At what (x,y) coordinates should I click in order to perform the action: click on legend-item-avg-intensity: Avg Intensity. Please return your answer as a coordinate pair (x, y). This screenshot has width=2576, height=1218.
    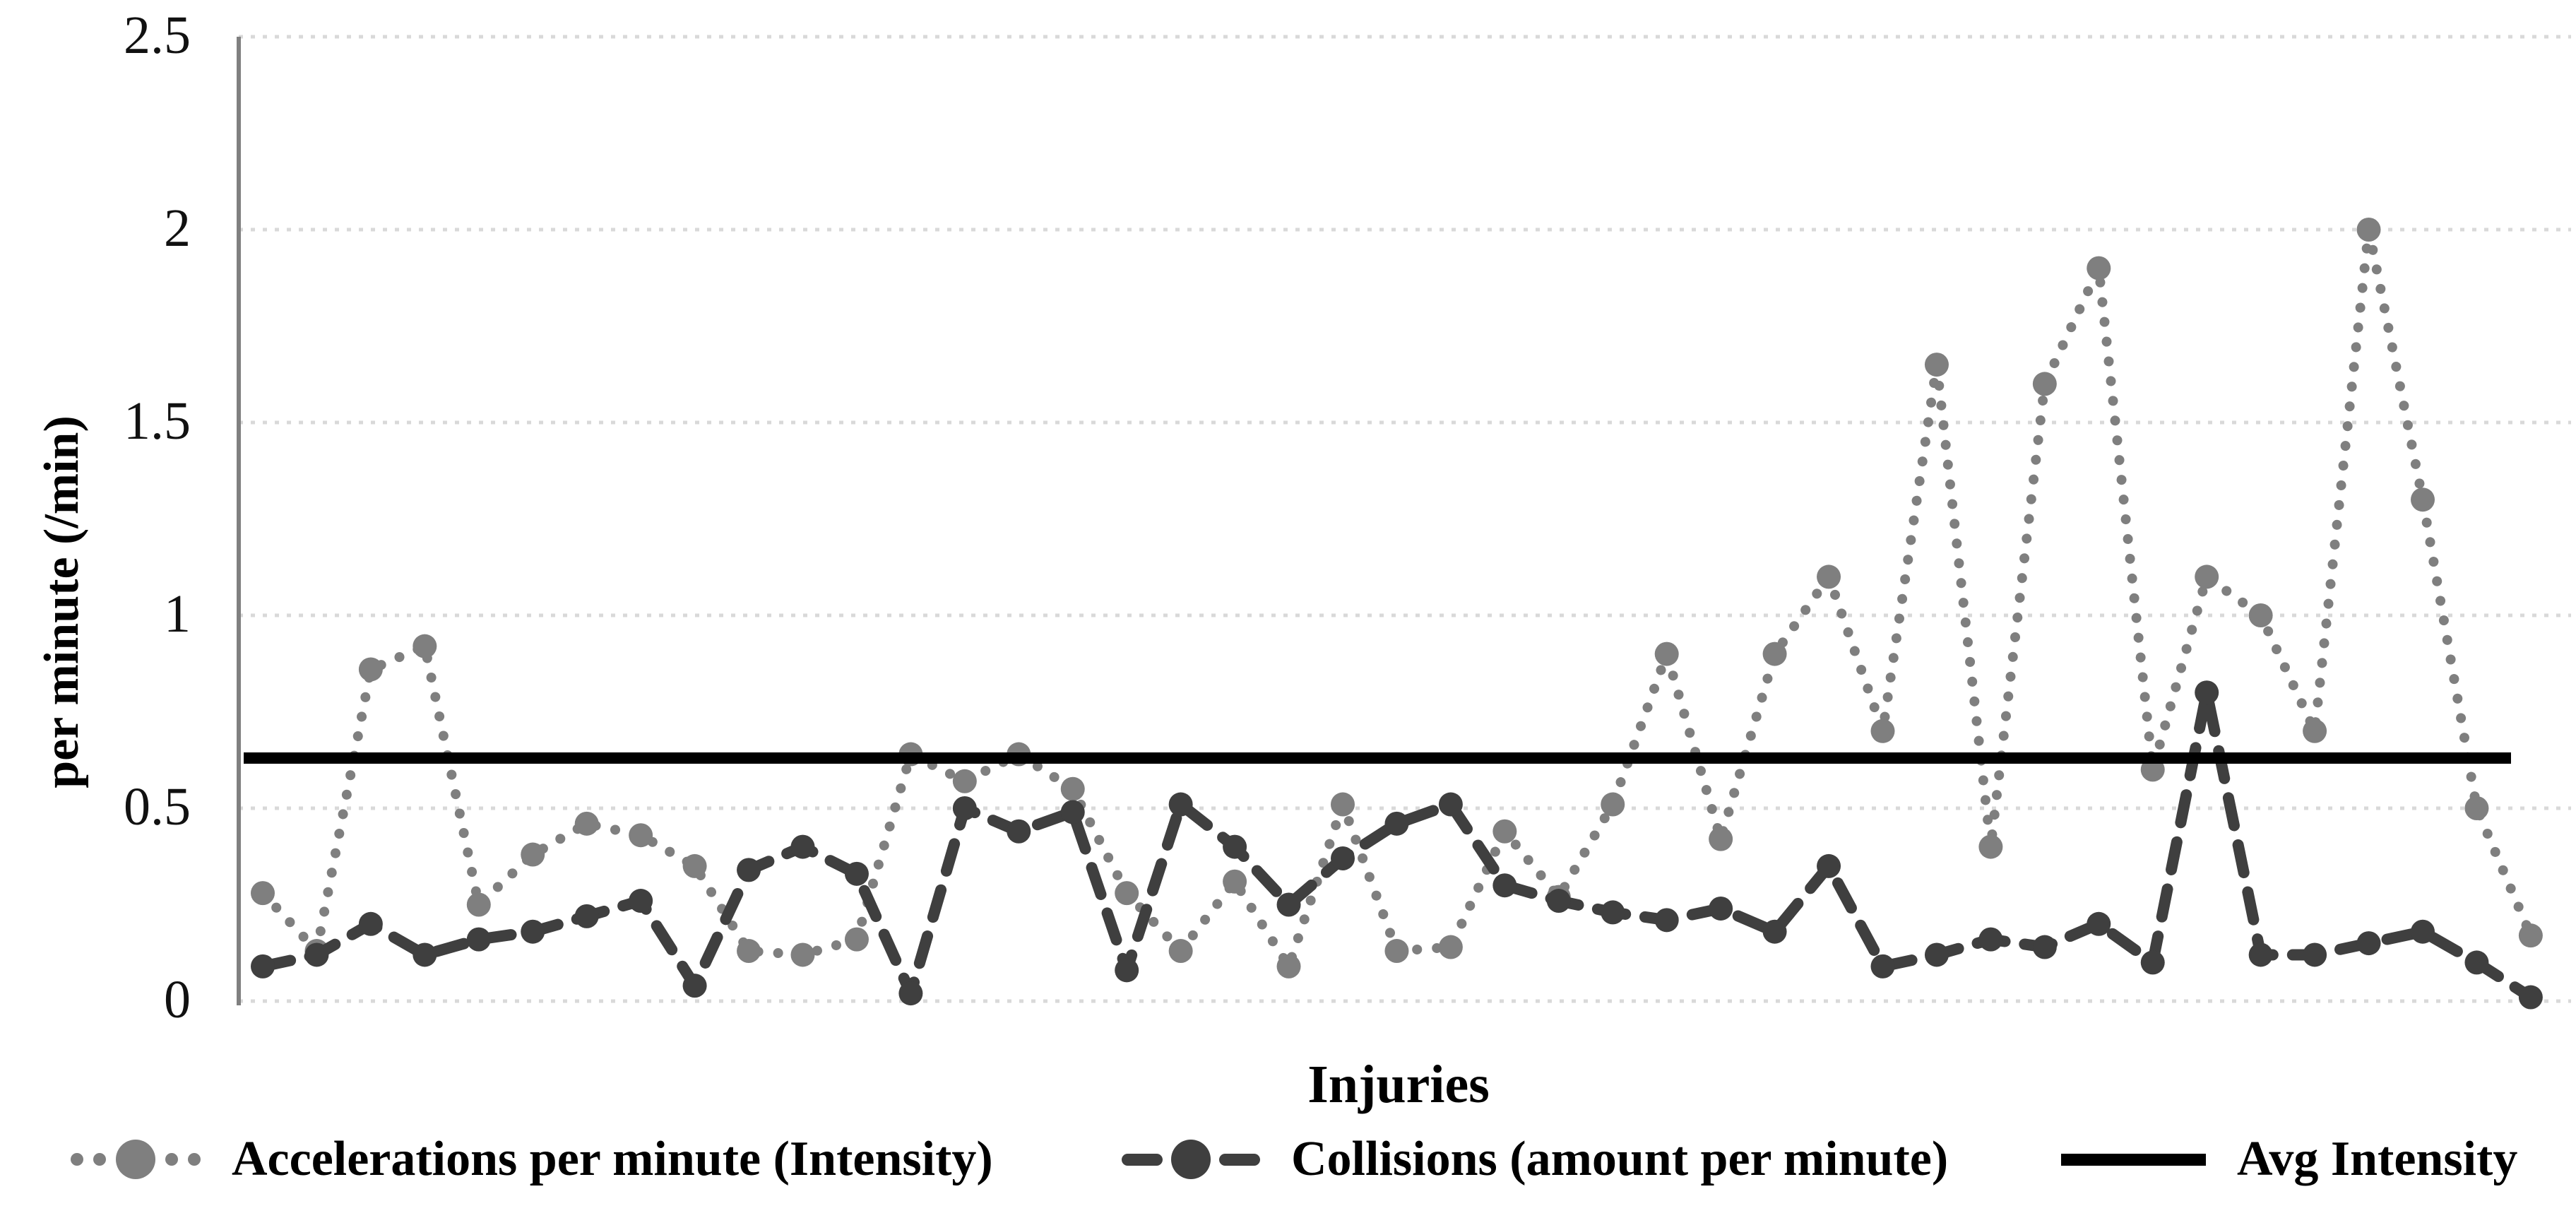
    Looking at the image, I should click on (2289, 1159).